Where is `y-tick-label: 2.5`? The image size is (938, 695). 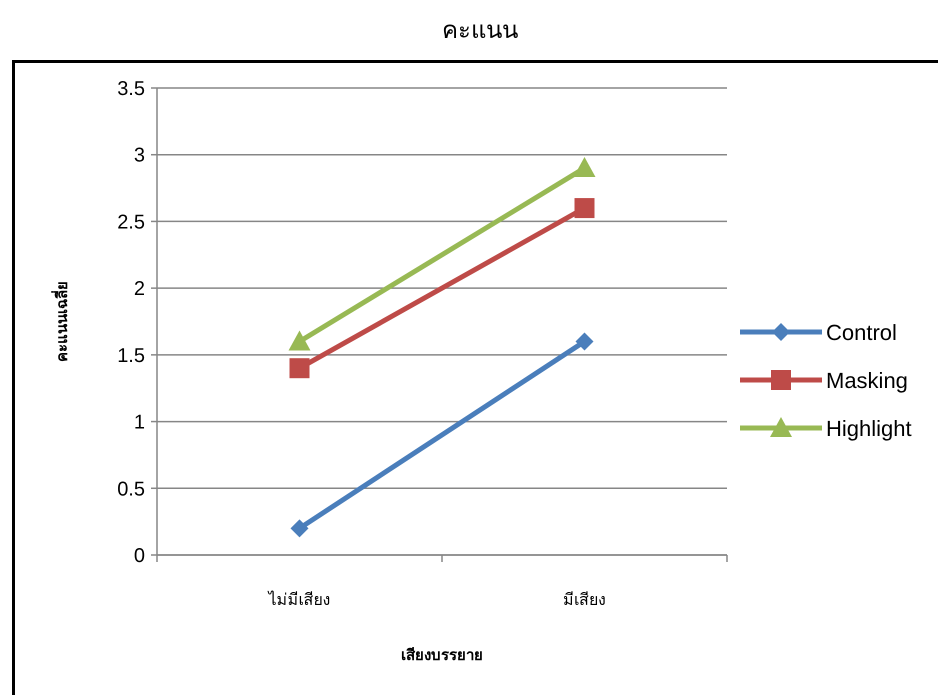
y-tick-label: 2.5 is located at coordinates (131, 222).